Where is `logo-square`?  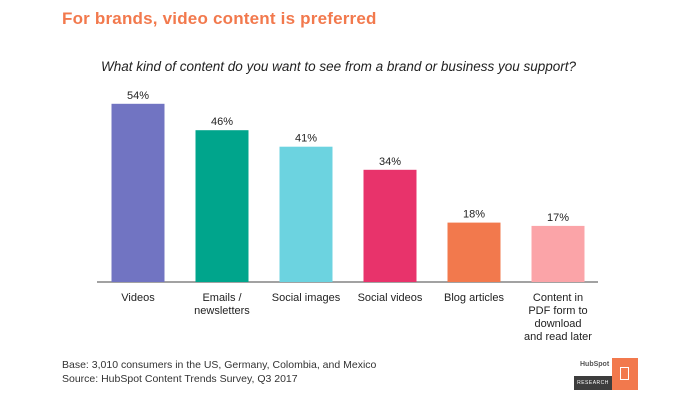
logo-square is located at coordinates (625, 374).